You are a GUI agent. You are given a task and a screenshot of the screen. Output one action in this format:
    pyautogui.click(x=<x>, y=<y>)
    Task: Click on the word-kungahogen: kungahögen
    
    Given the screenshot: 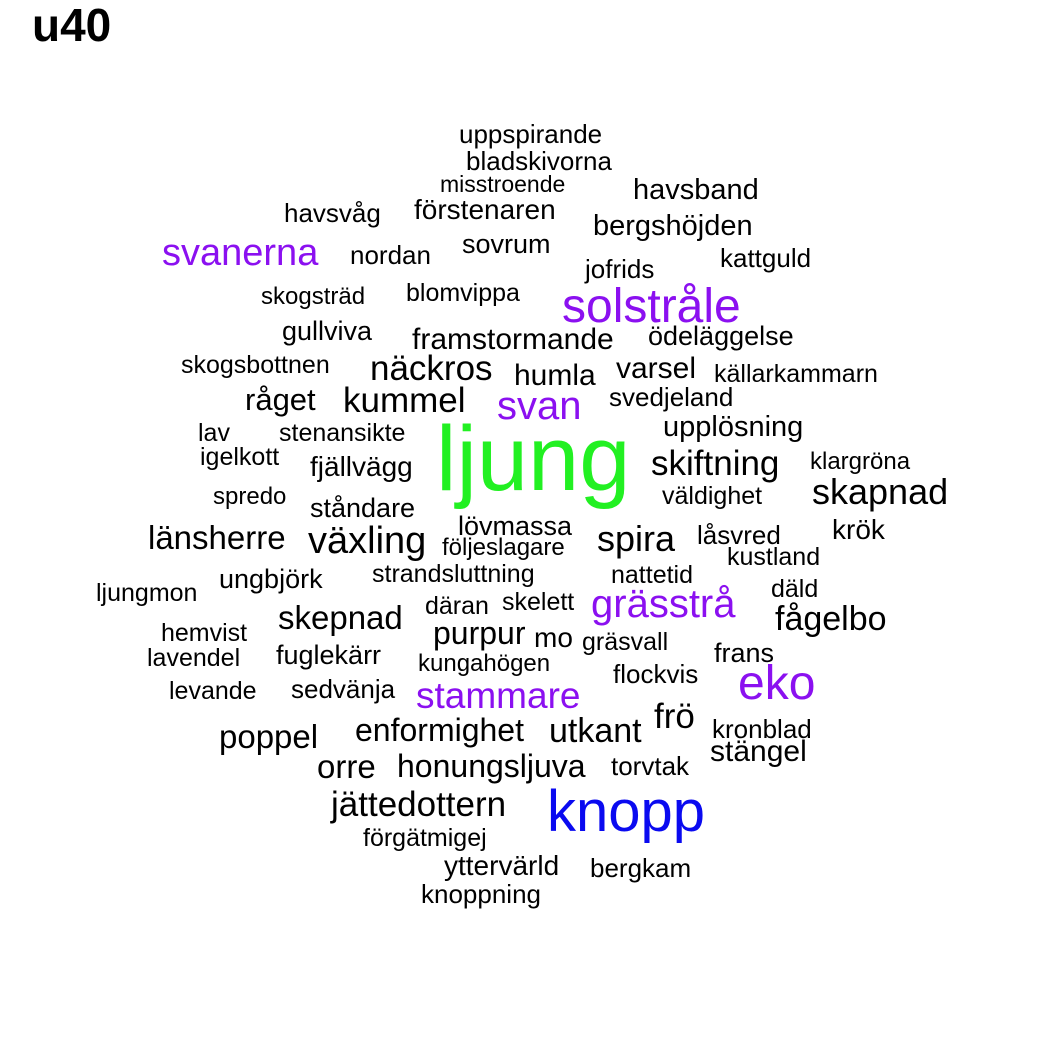 What is the action you would take?
    pyautogui.click(x=484, y=663)
    